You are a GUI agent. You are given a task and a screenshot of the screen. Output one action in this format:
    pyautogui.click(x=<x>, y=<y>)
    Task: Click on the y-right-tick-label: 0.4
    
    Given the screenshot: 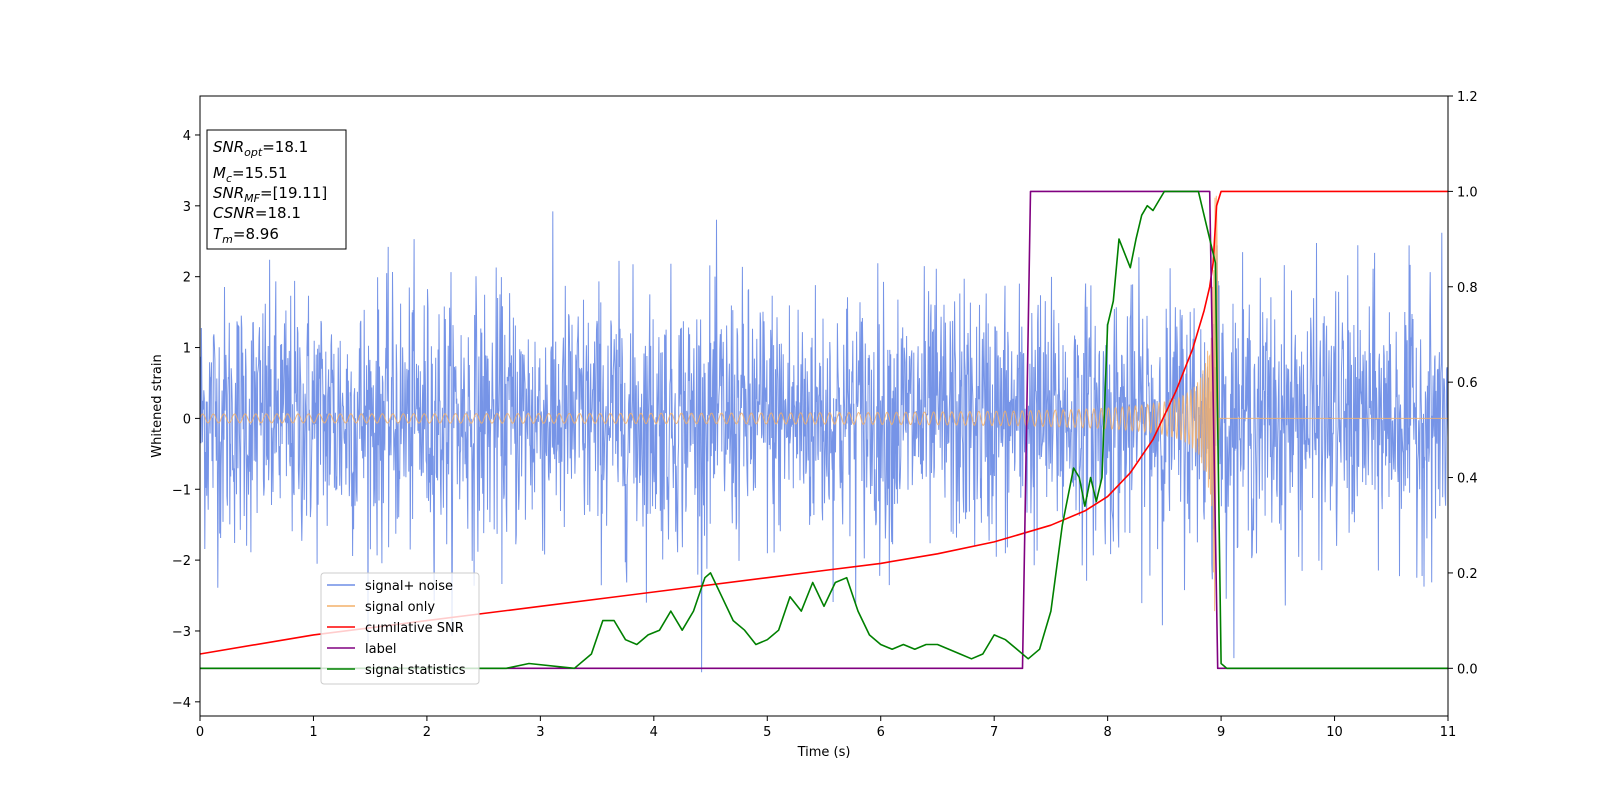 What is the action you would take?
    pyautogui.click(x=1467, y=479)
    